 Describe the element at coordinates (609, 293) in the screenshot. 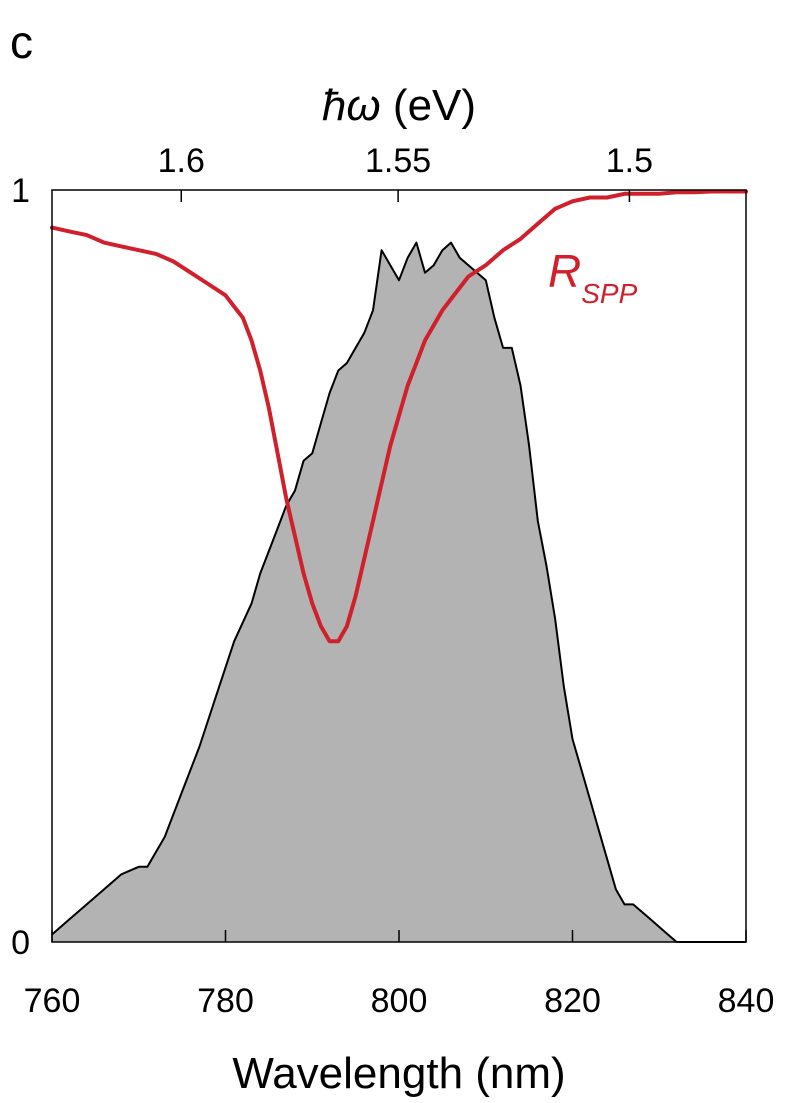

I see `series-label-subscript: SPP` at that location.